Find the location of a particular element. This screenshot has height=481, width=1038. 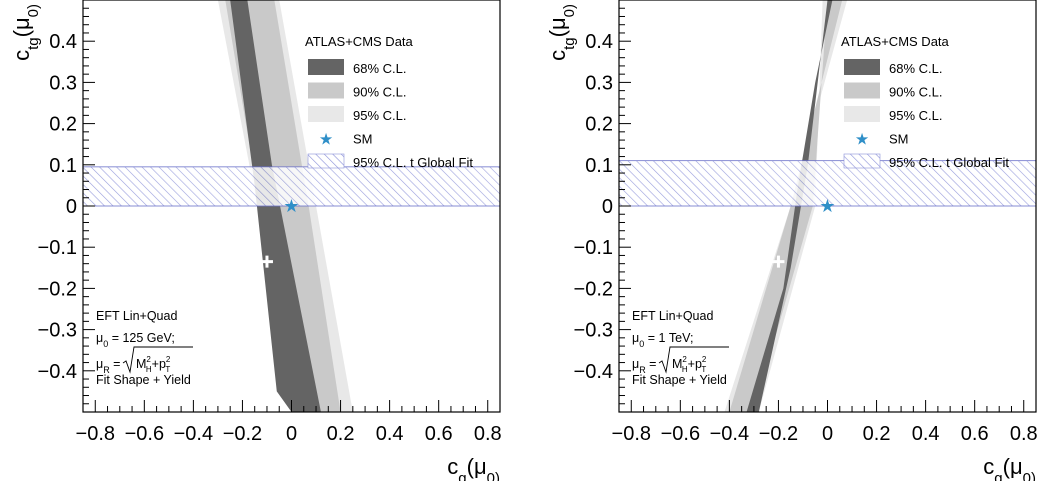

contour-68-cl is located at coordinates (789, 206).